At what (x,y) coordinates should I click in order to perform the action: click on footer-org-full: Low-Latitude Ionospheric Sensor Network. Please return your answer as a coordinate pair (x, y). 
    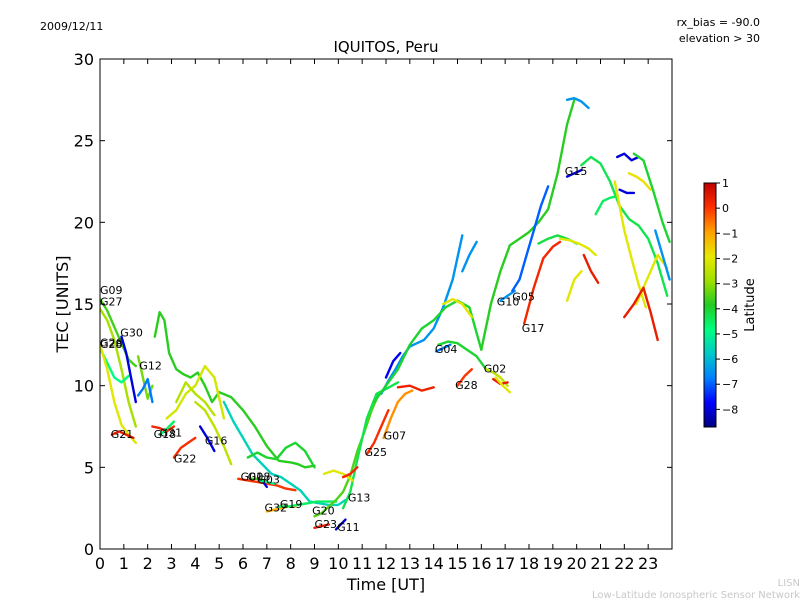
    Looking at the image, I should click on (696, 595).